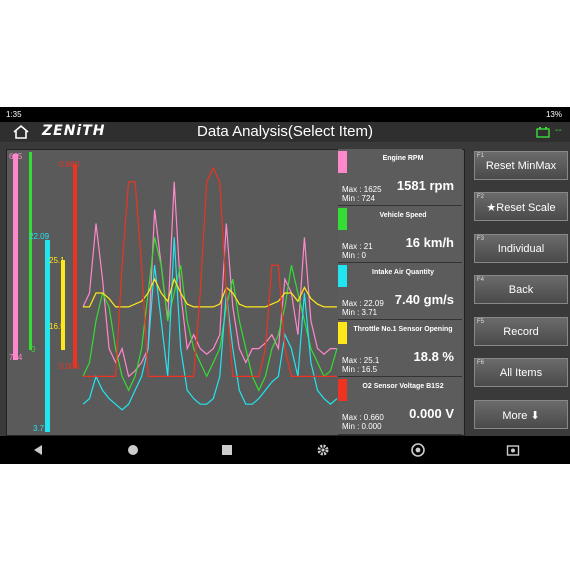 Image resolution: width=570 pixels, height=570 pixels. I want to click on function-label: Reset MinMax, so click(521, 166).